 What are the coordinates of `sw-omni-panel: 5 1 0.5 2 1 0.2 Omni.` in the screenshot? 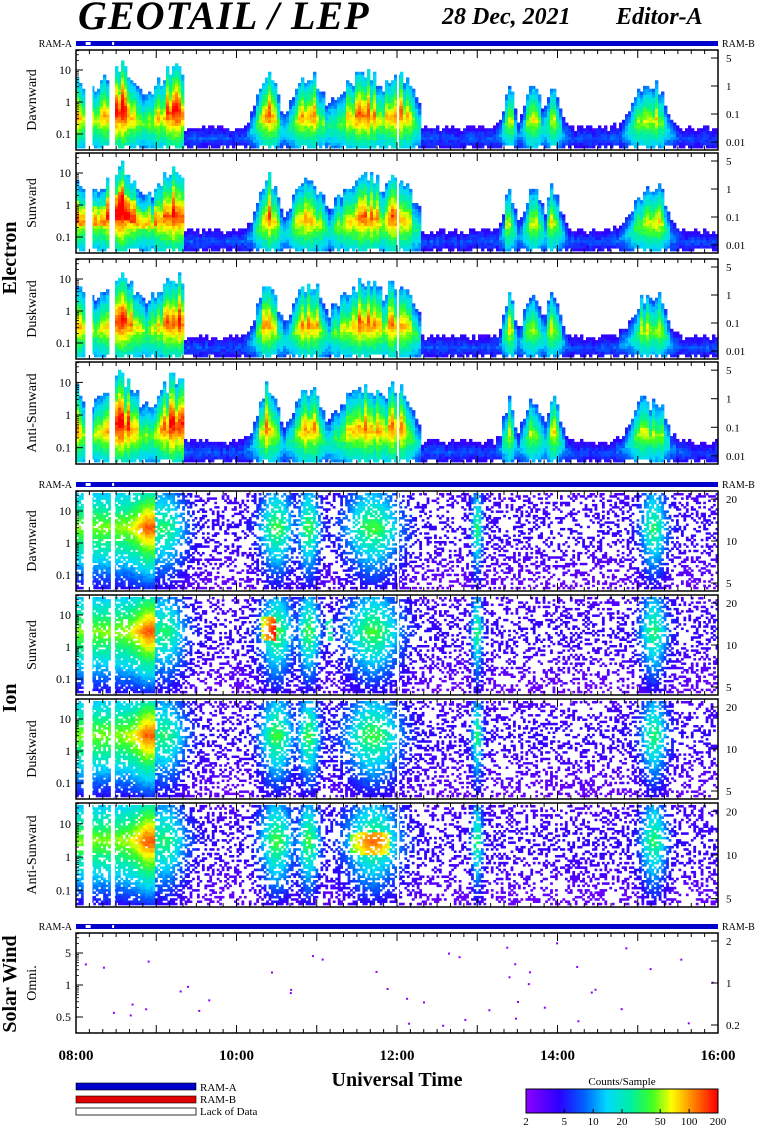 It's located at (382, 983).